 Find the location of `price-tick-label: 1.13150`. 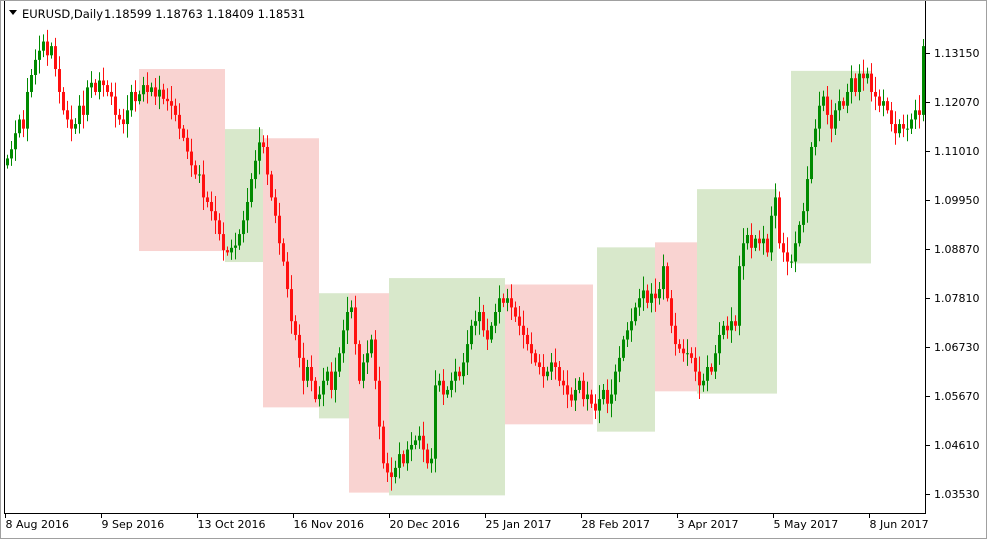

price-tick-label: 1.13150 is located at coordinates (957, 53).